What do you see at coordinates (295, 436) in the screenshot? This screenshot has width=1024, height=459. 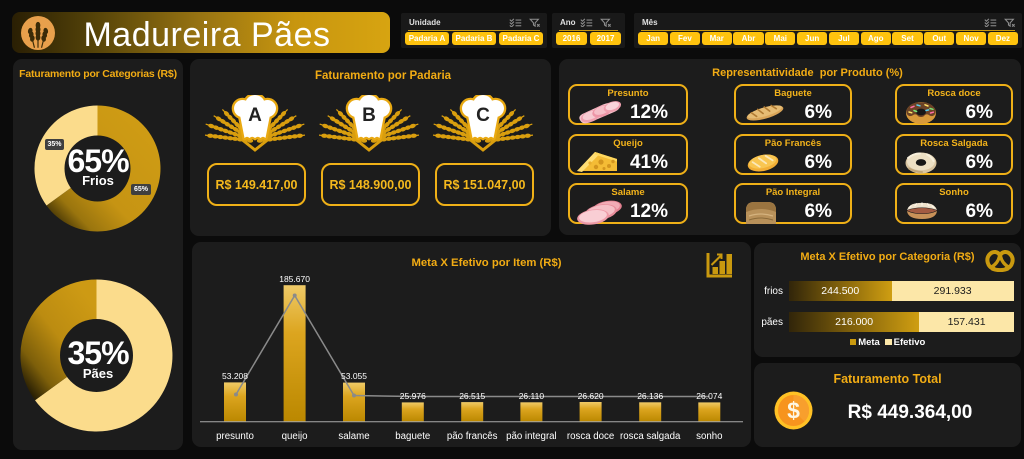 I see `svg-text: queijo` at bounding box center [295, 436].